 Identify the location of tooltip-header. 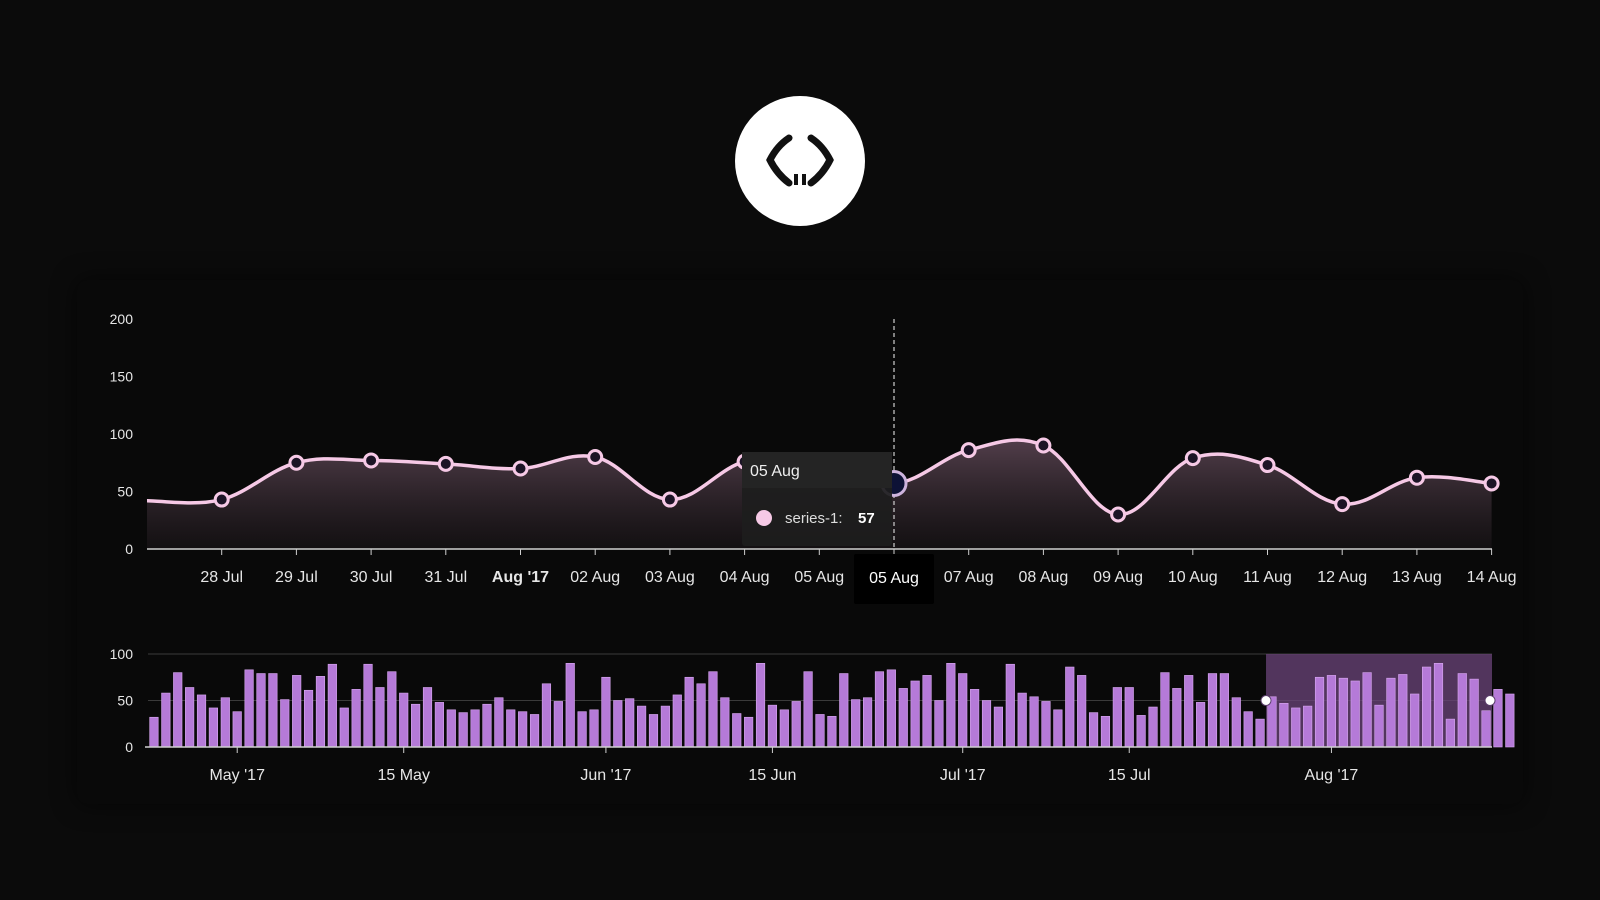
(817, 470).